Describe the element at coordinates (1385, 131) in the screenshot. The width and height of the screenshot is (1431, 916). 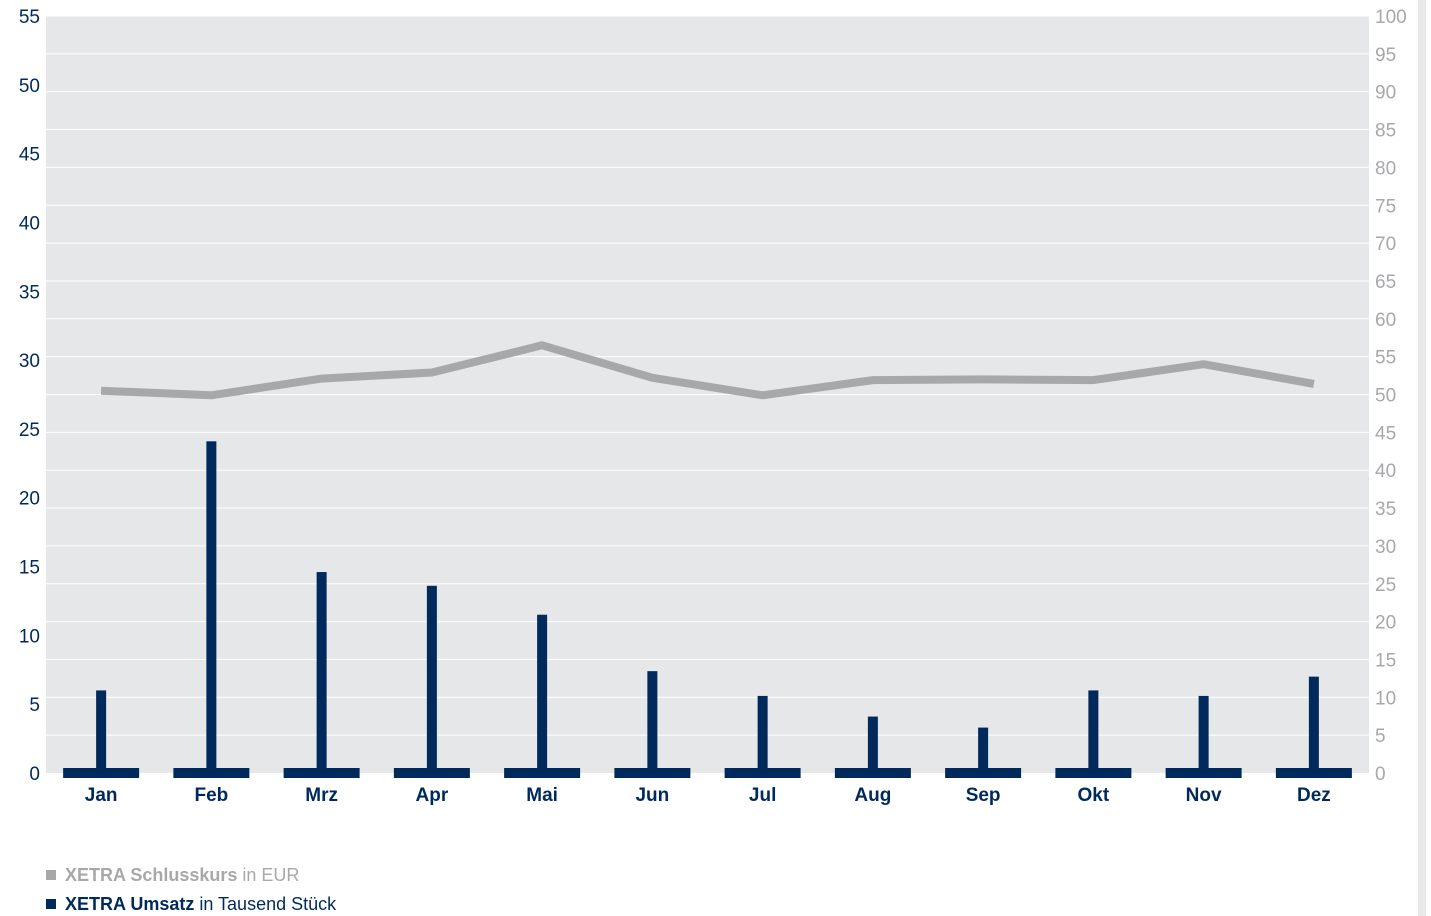
I see `right-tick-label: 85` at that location.